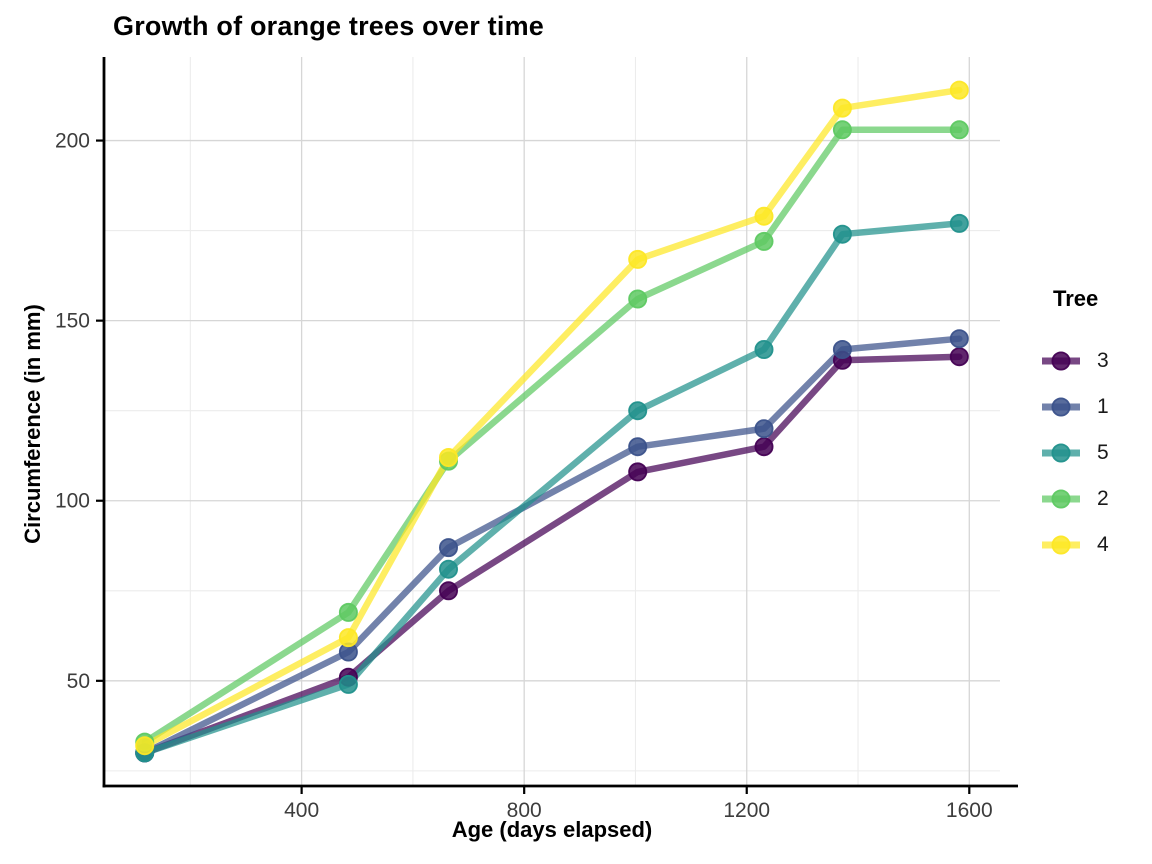 The width and height of the screenshot is (1152, 864). I want to click on legend-title: Tree, so click(1076, 298).